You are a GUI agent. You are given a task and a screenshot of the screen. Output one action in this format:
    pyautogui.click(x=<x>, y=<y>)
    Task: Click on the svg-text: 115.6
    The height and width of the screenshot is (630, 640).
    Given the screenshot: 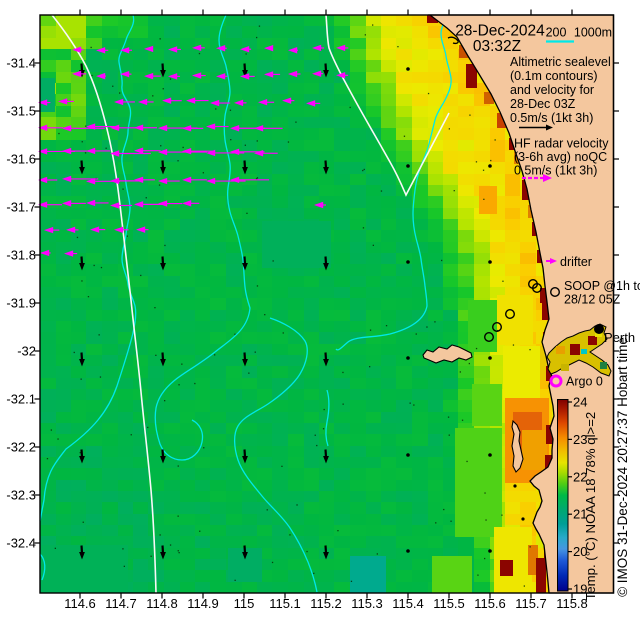 What is the action you would take?
    pyautogui.click(x=490, y=603)
    